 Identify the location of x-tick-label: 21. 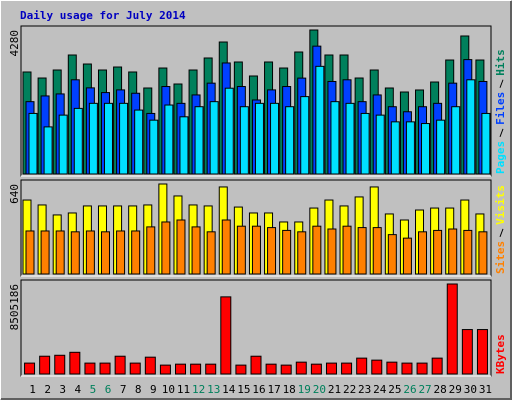
(334, 389).